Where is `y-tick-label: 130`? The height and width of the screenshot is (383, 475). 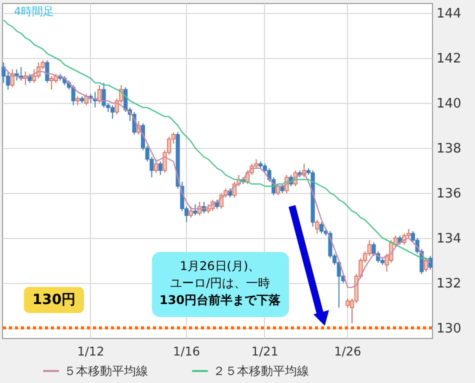 y-tick-label: 130 is located at coordinates (449, 328).